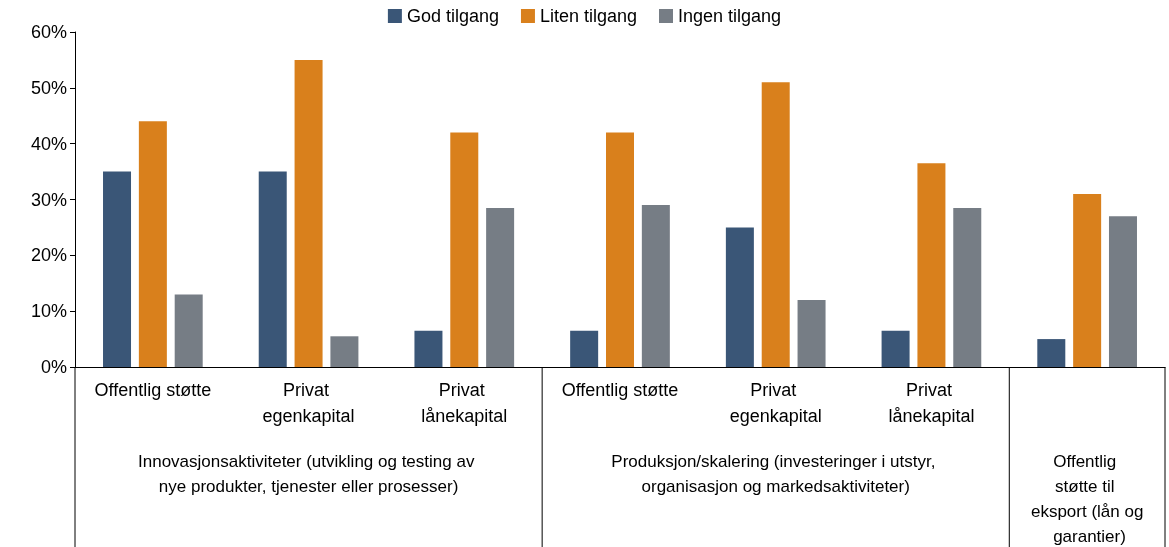 This screenshot has width=1169, height=547. Describe the element at coordinates (48, 32) in the screenshot. I see `y-tick-label: 60%` at that location.